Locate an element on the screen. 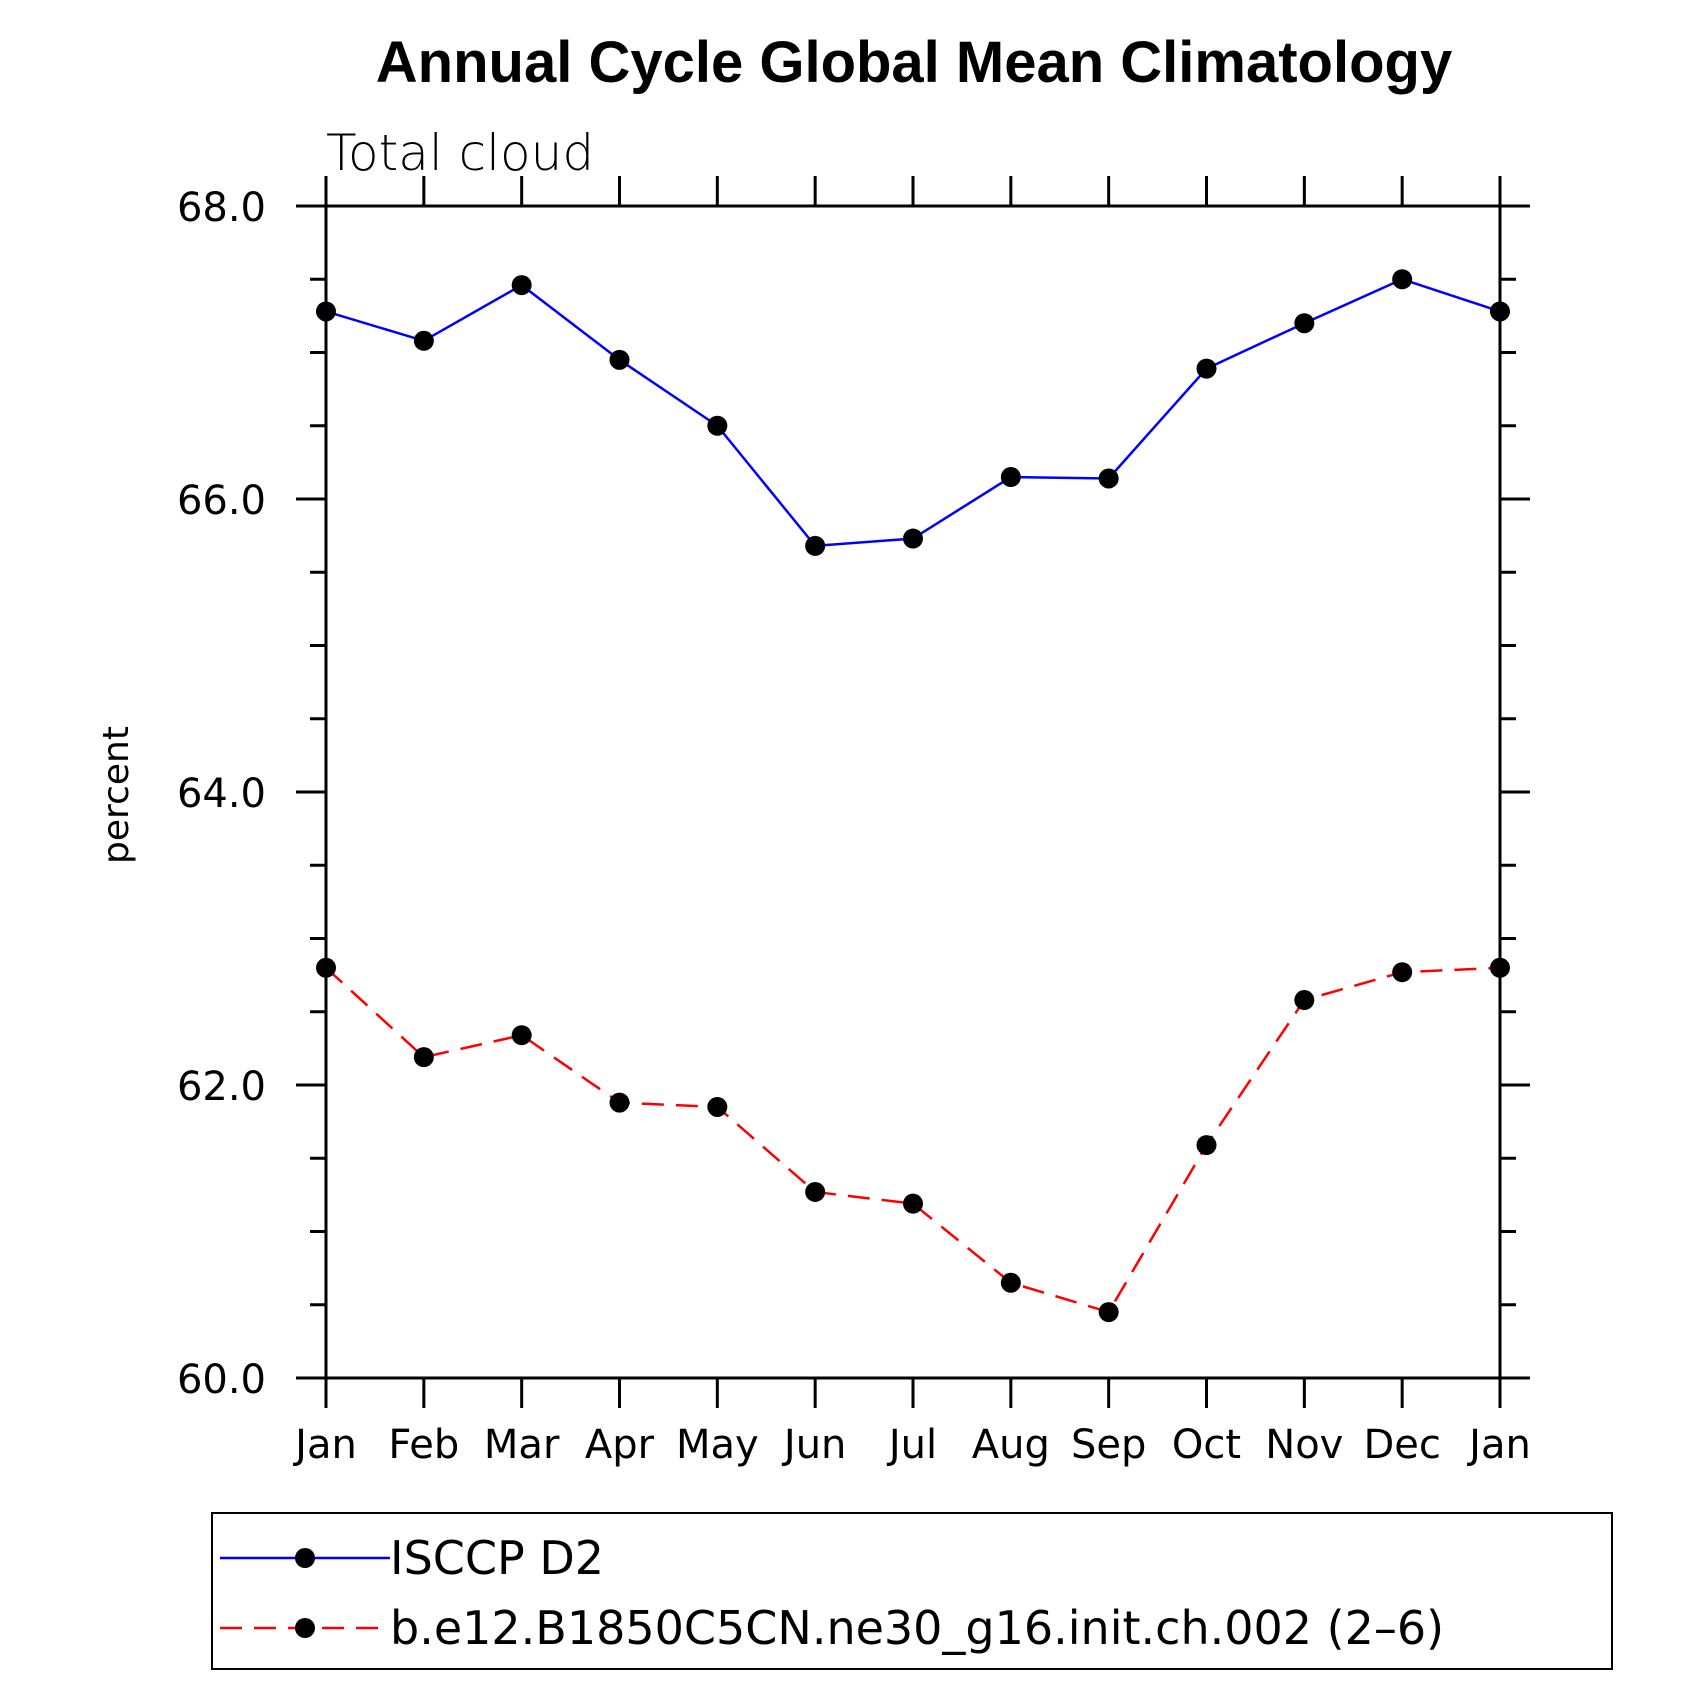 The image size is (1691, 1691). legend-box is located at coordinates (912, 1591).